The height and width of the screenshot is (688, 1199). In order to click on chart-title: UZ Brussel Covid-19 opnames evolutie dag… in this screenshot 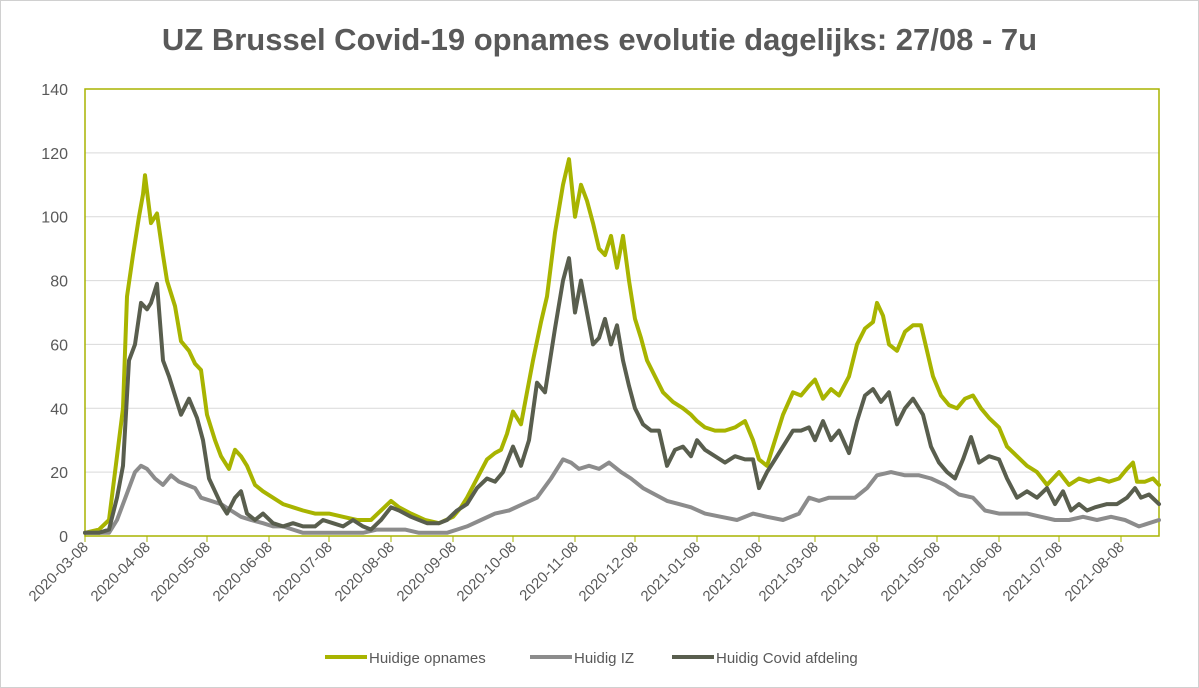, I will do `click(599, 39)`.